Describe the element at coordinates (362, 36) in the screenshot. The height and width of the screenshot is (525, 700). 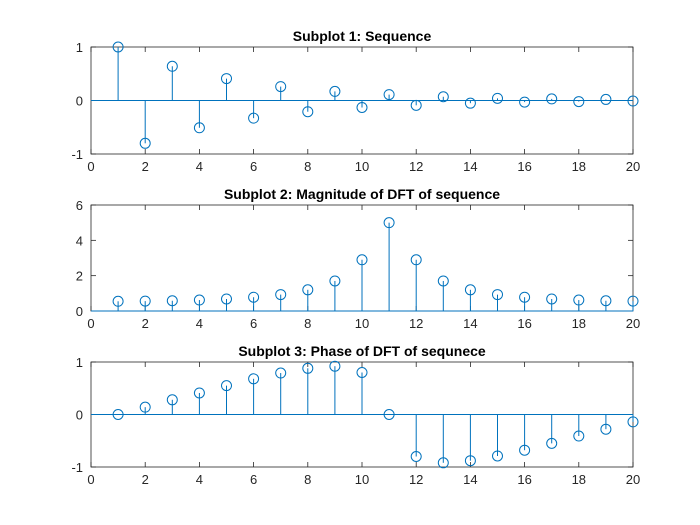
I see `subplot-1-title: Subplot 1: Sequence` at that location.